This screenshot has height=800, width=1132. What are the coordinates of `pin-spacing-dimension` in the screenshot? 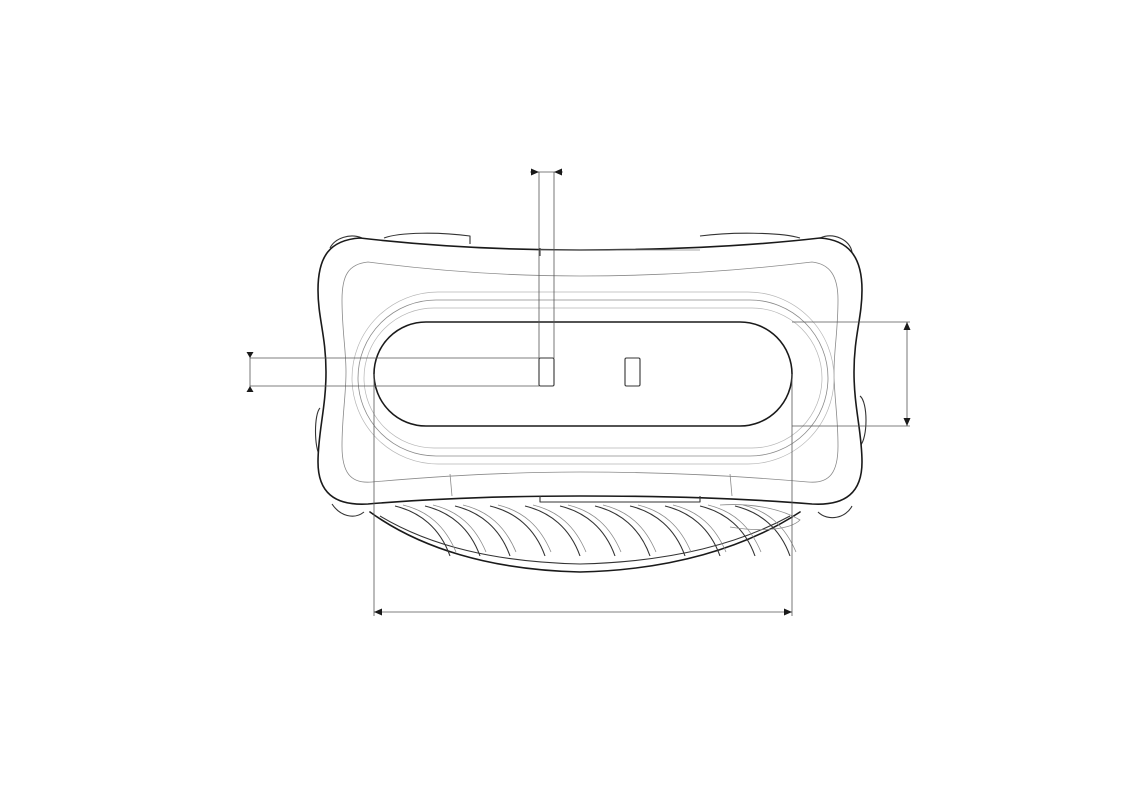 It's located at (546, 263).